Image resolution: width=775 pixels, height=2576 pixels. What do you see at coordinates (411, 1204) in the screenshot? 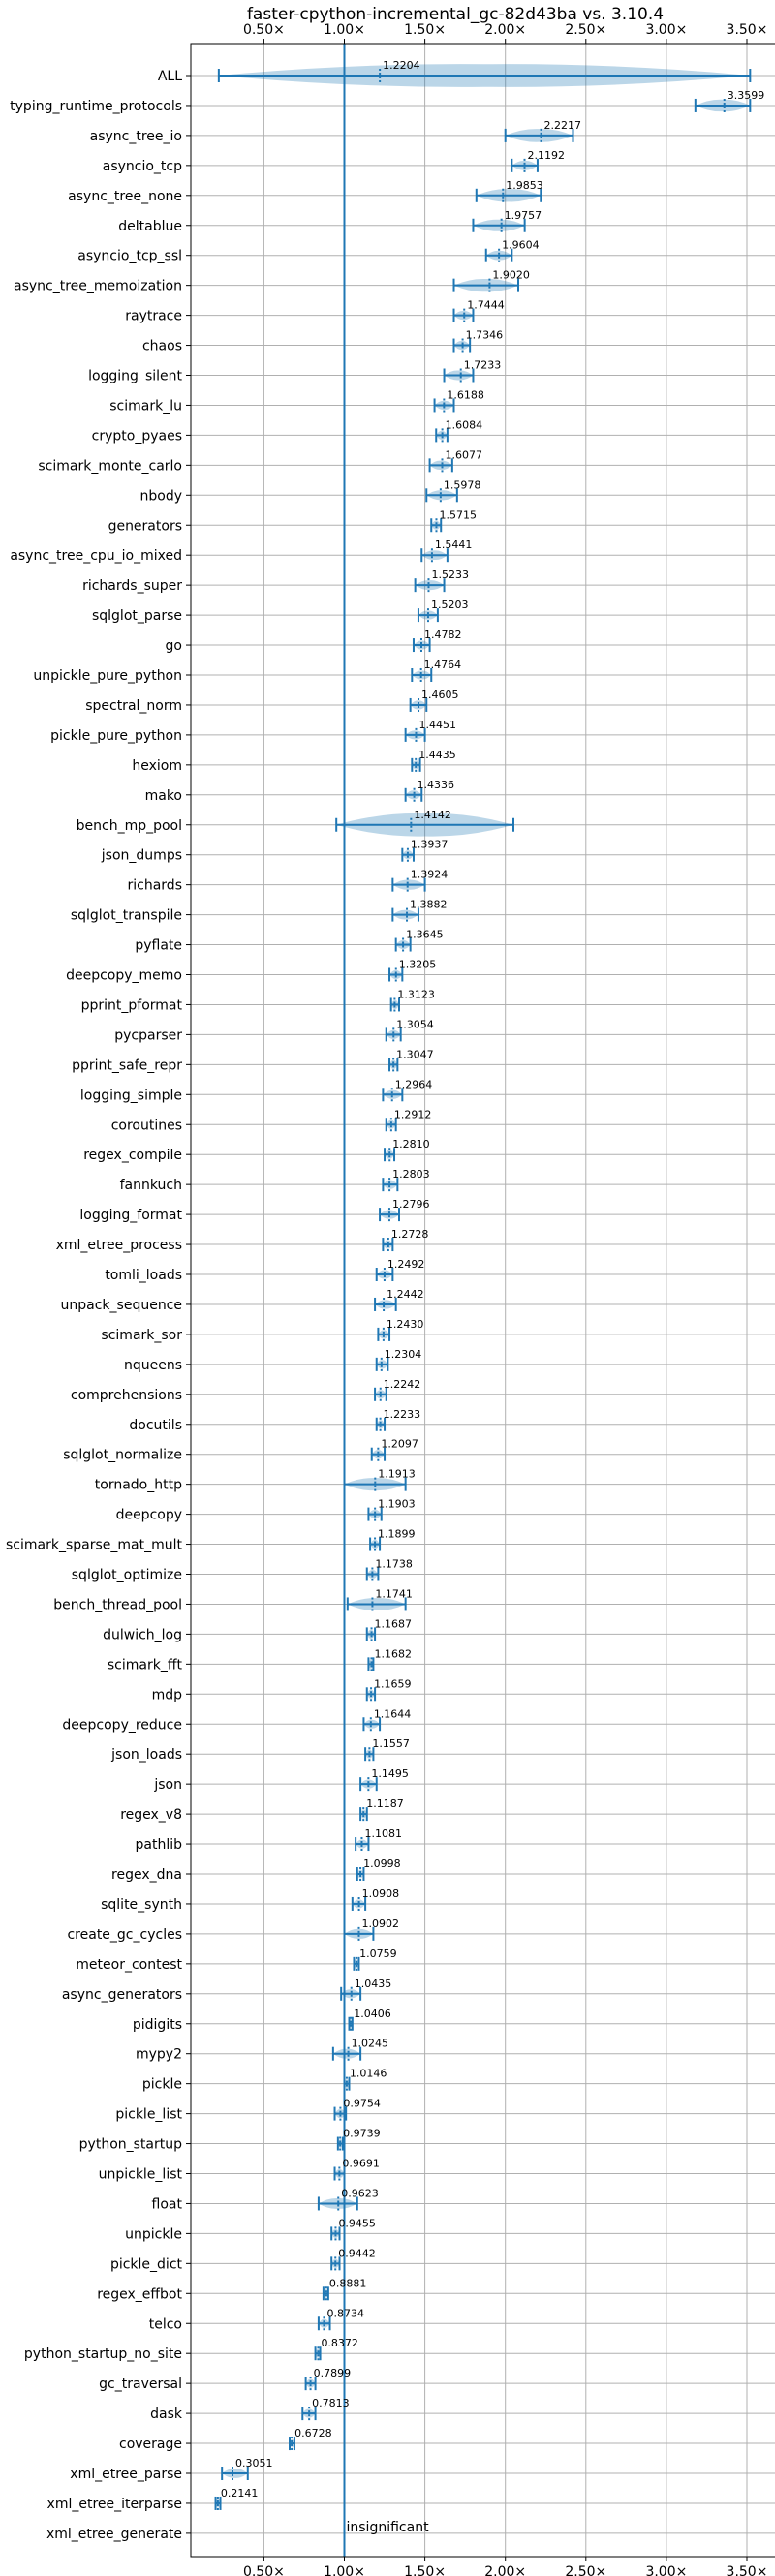
I see `value-label: 1.2796` at bounding box center [411, 1204].